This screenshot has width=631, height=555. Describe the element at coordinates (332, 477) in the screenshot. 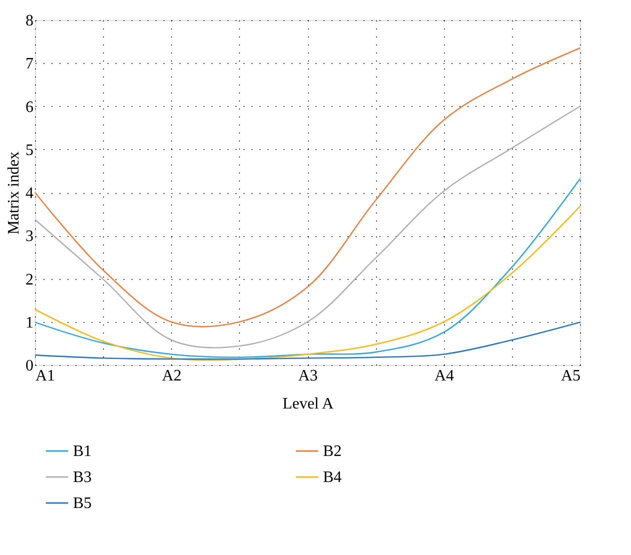

I see `legend-label: B4` at that location.